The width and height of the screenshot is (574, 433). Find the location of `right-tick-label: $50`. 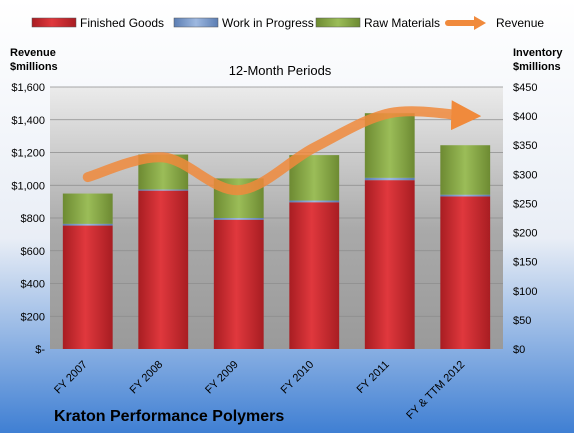

right-tick-label: $50 is located at coordinates (522, 321).